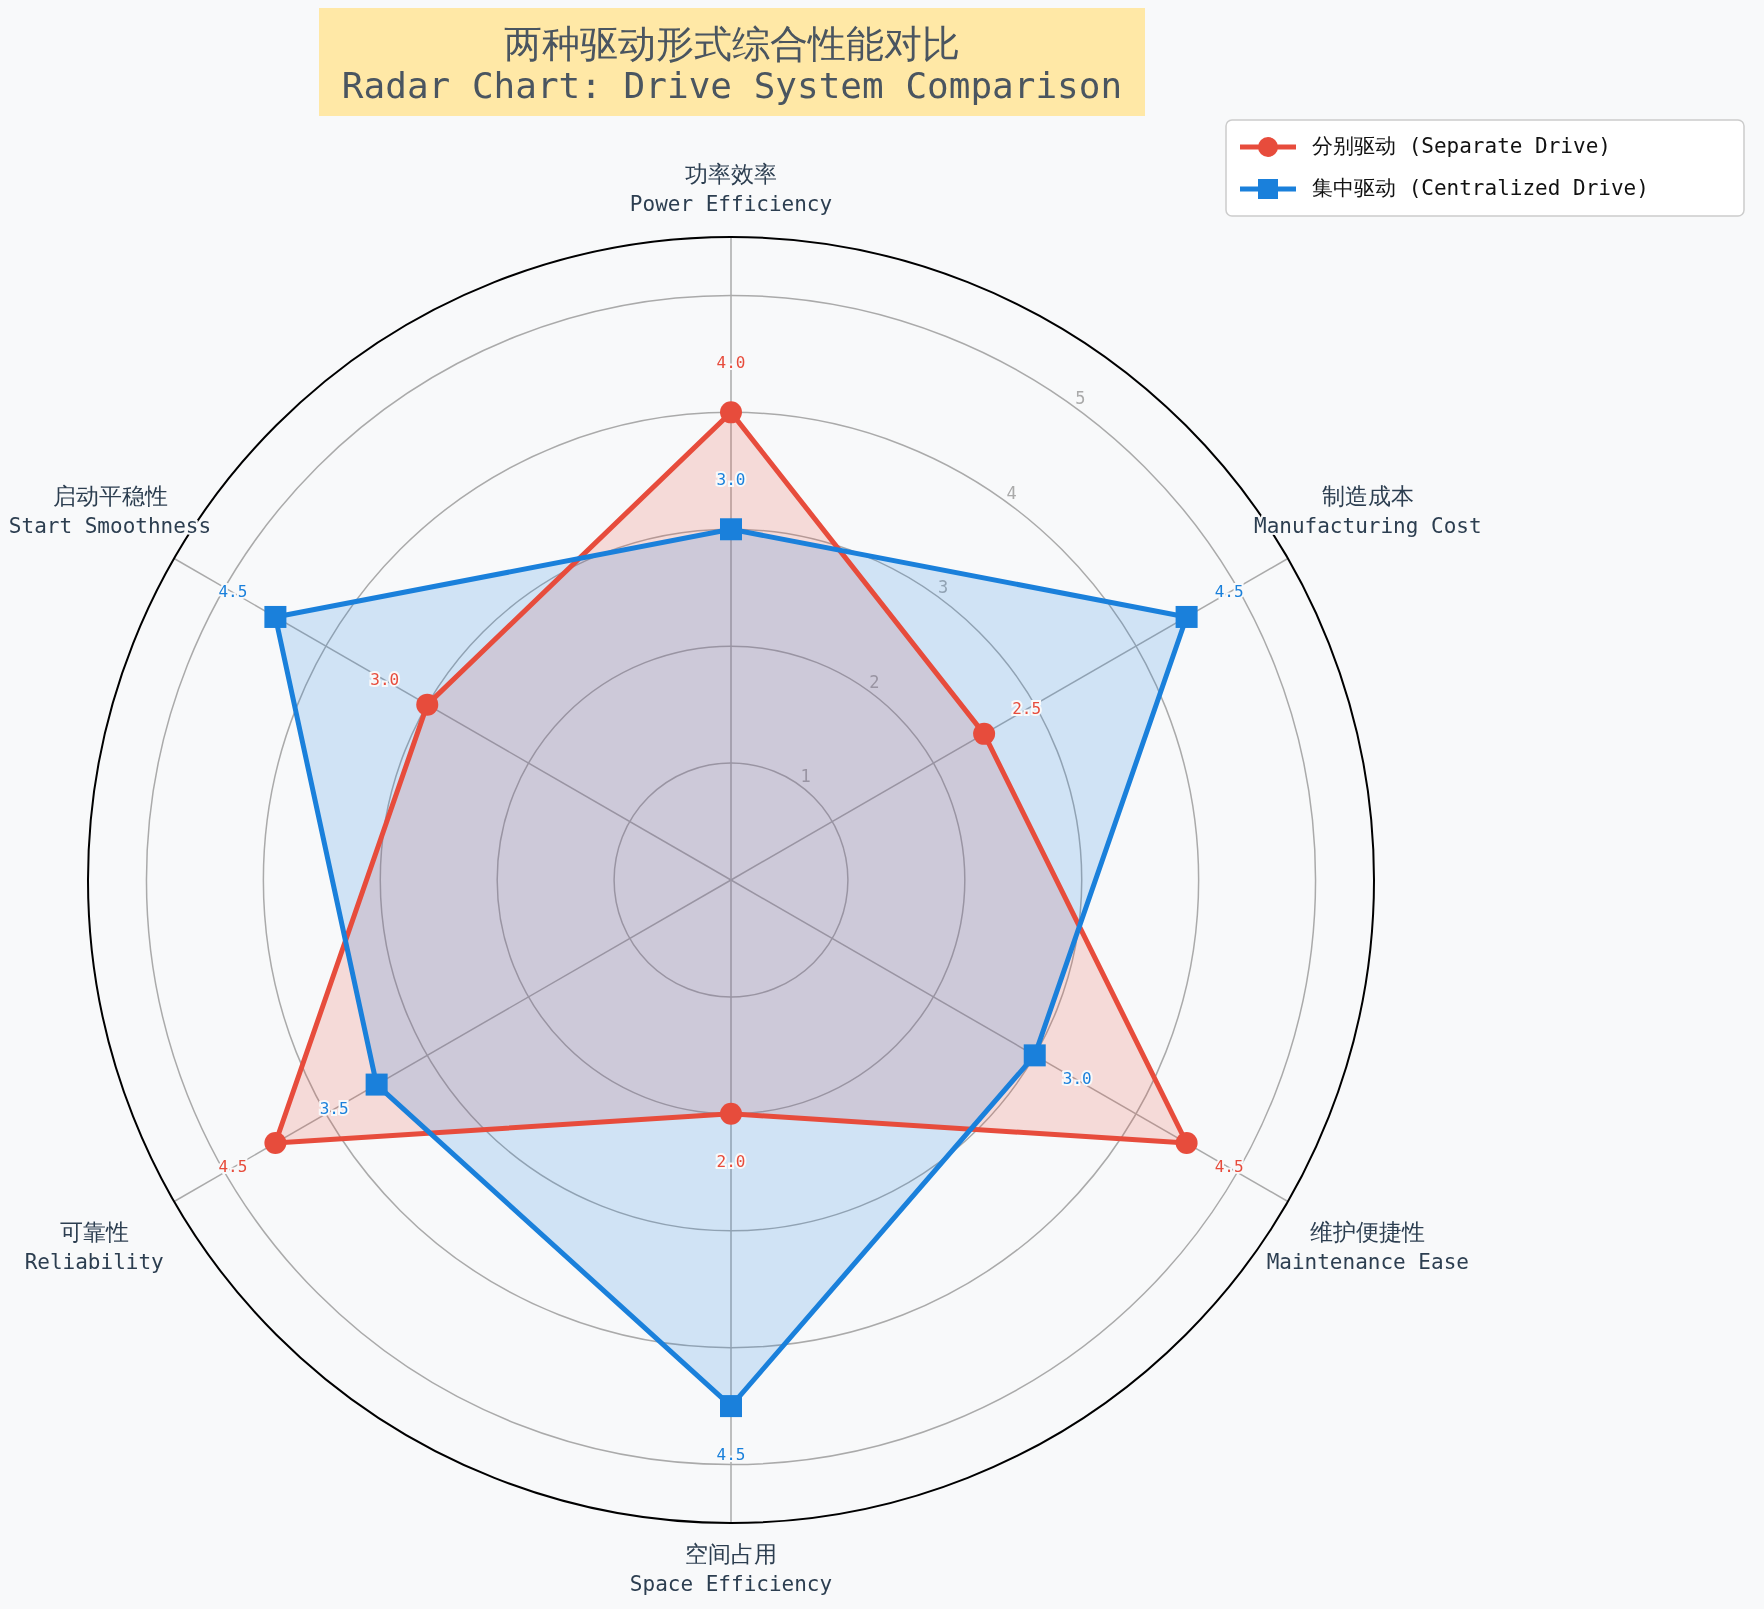  Describe the element at coordinates (731, 1162) in the screenshot. I see `data-label: 2.0` at that location.